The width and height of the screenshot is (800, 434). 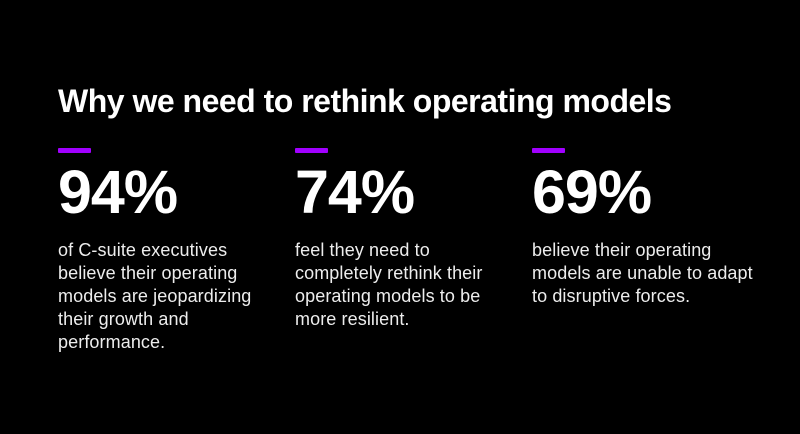 I want to click on stat-value: 69%, so click(x=592, y=192).